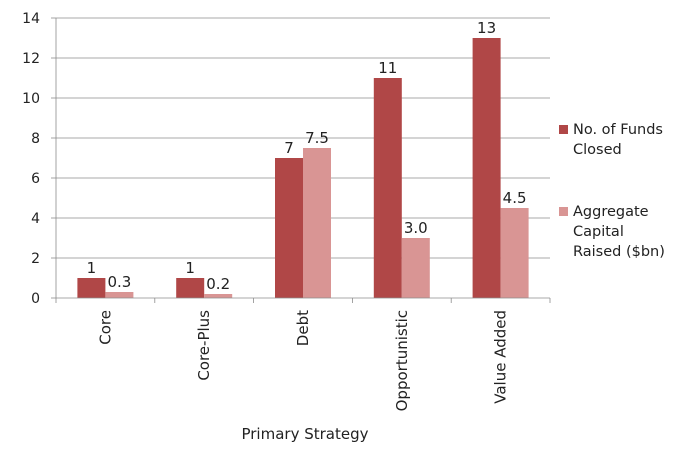 The height and width of the screenshot is (449, 681). Describe the element at coordinates (563, 129) in the screenshot. I see `legend-swatch-funds-closed` at that location.